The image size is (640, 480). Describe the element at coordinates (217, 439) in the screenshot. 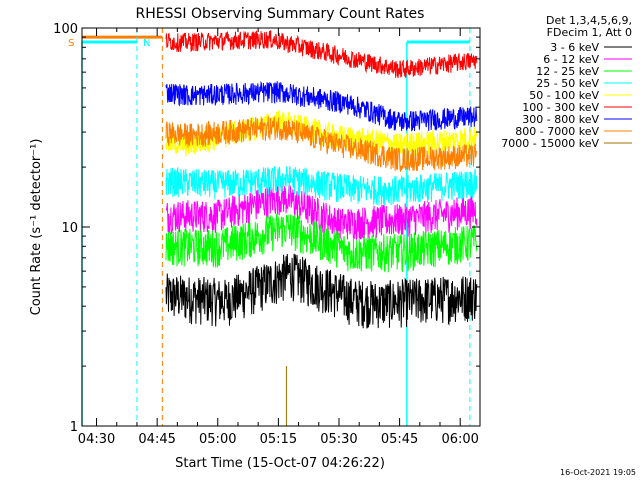

I see `x-tick-label-2: 05:00` at that location.